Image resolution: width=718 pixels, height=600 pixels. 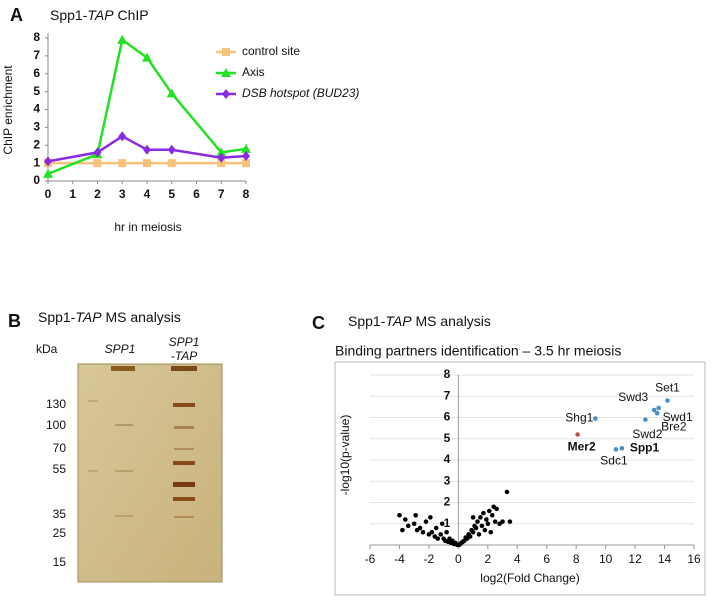 I want to click on legend-label: control site, so click(x=271, y=51).